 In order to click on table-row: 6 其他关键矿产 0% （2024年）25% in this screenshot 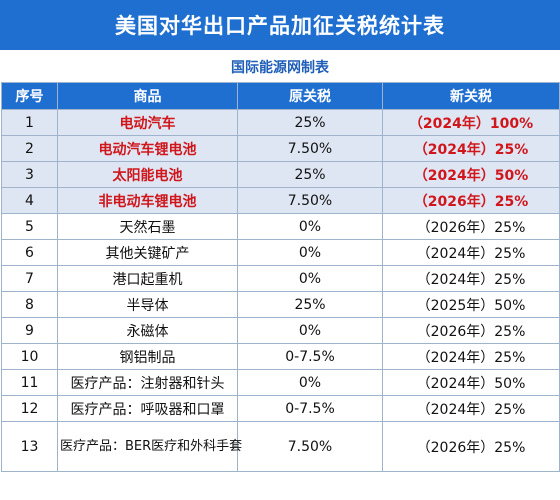, I will do `click(280, 252)`.